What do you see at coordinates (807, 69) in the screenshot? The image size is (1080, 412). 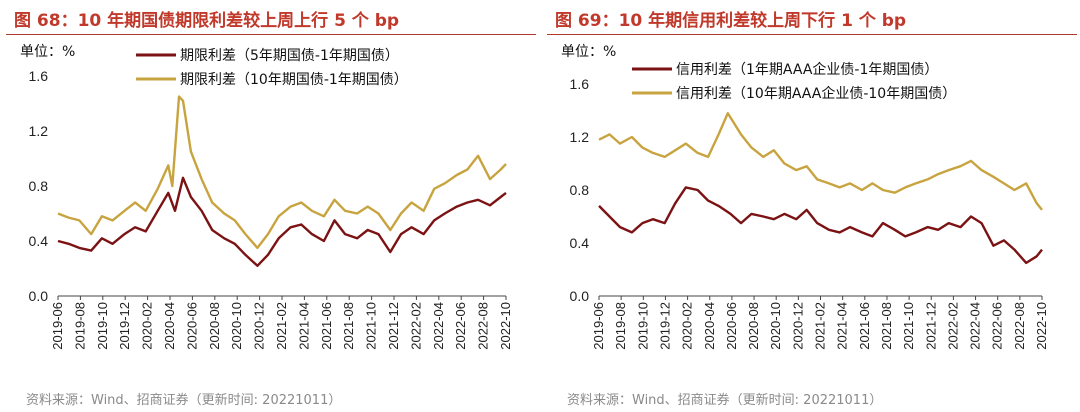 I see `legend-label: 信用利差（1年期AAA企业债-1年期国债）` at bounding box center [807, 69].